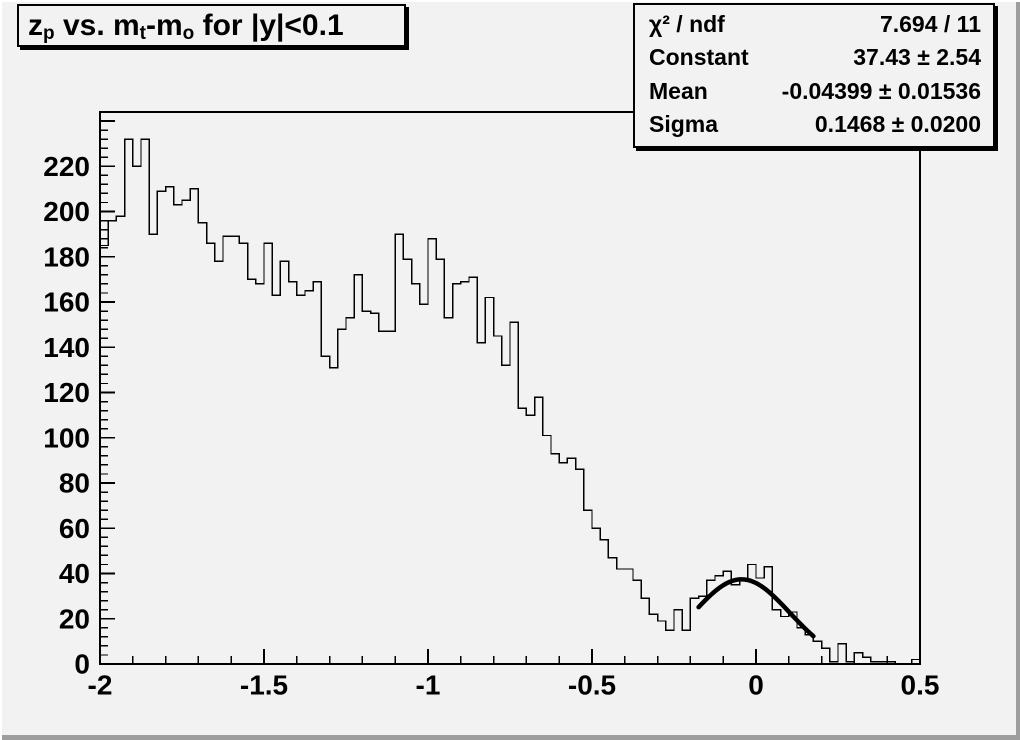  I want to click on stats-label: χ² / ndf, so click(687, 24).